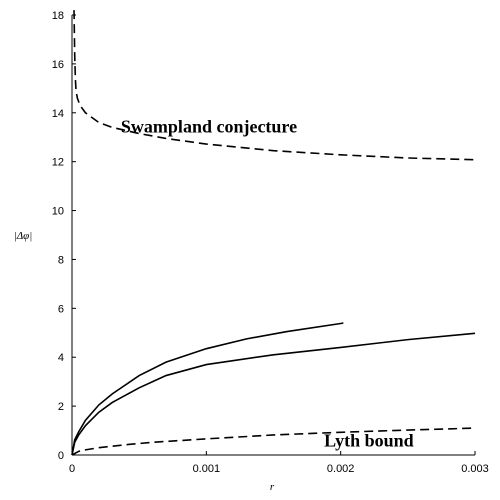 Image resolution: width=500 pixels, height=500 pixels. What do you see at coordinates (61, 407) in the screenshot?
I see `y-tick-label: 2` at bounding box center [61, 407].